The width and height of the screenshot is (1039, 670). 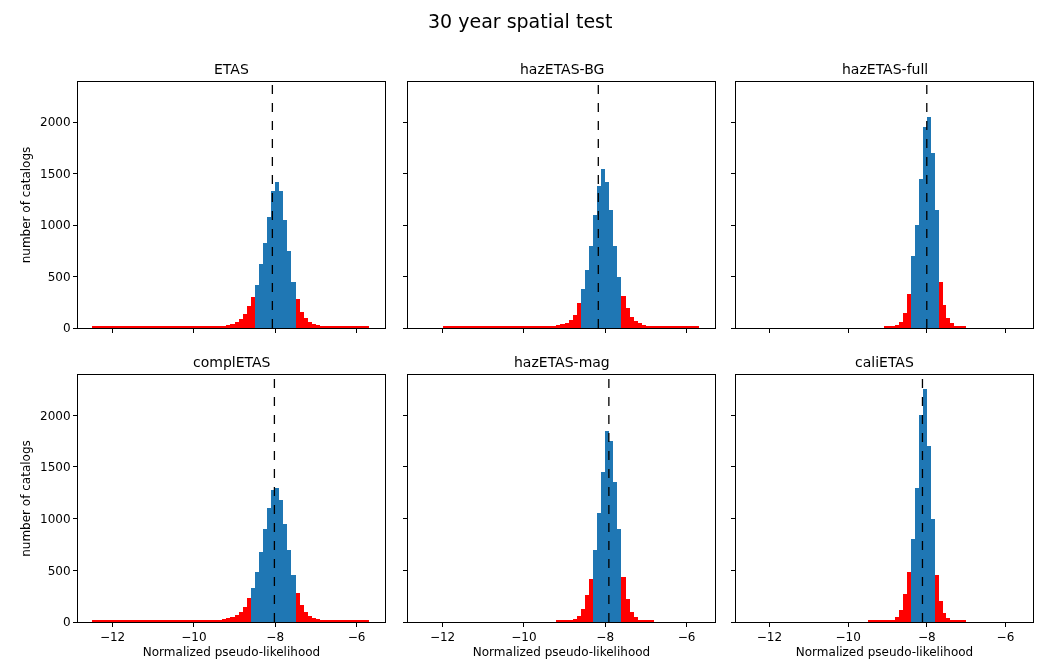 I want to click on chart-title: caliETAS, so click(x=884, y=362).